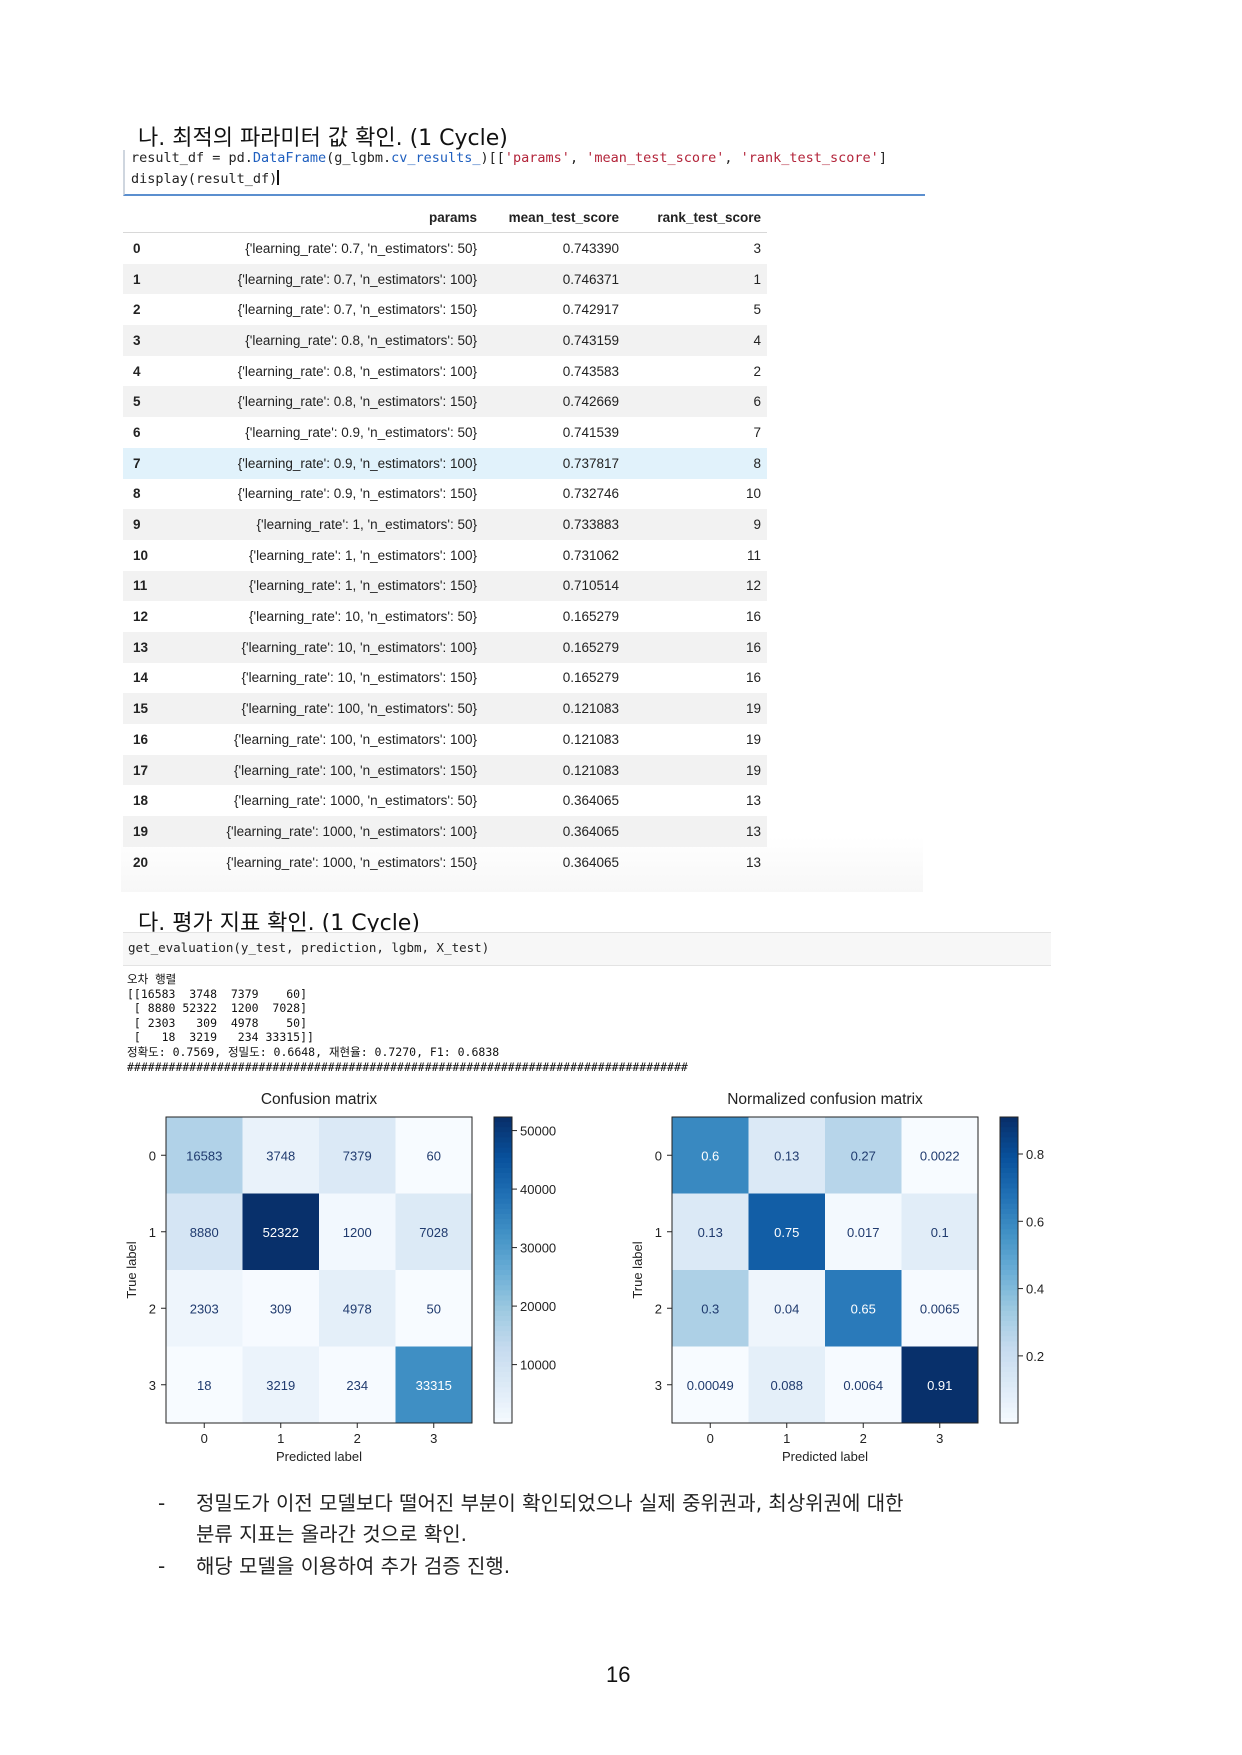  I want to click on cm0-x-tick-label: 1, so click(280, 1438).